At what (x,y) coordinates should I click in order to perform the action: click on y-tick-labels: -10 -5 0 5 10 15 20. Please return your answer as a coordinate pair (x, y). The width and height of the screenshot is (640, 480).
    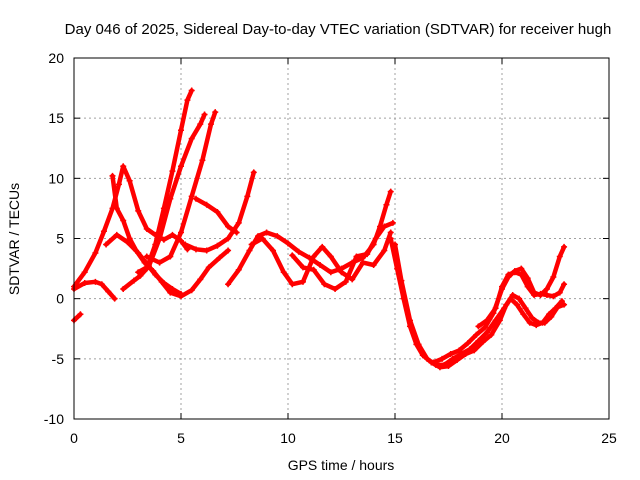
    Looking at the image, I should click on (54, 238).